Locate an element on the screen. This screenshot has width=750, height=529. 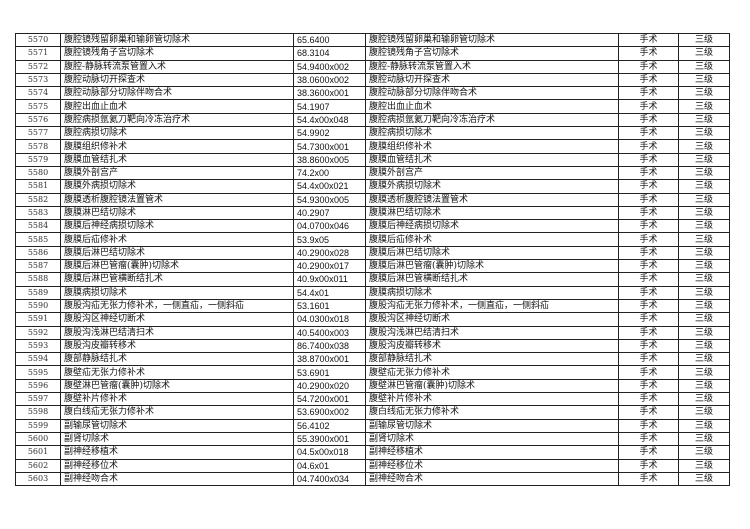
procedure-code: 40.2900x017 is located at coordinates (329, 266).